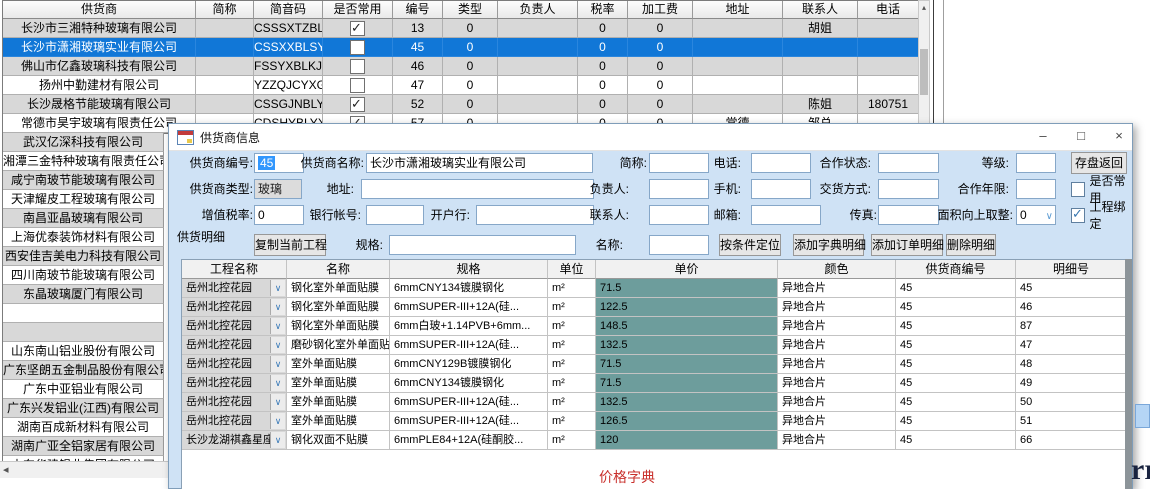  I want to click on column-header: 供货商编号, so click(956, 269).